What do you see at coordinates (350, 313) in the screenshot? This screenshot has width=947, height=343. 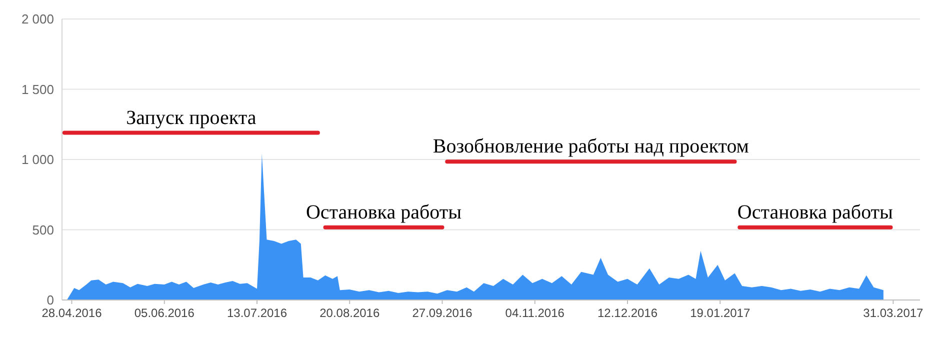 I see `x-tick-label: 20.08.2016` at bounding box center [350, 313].